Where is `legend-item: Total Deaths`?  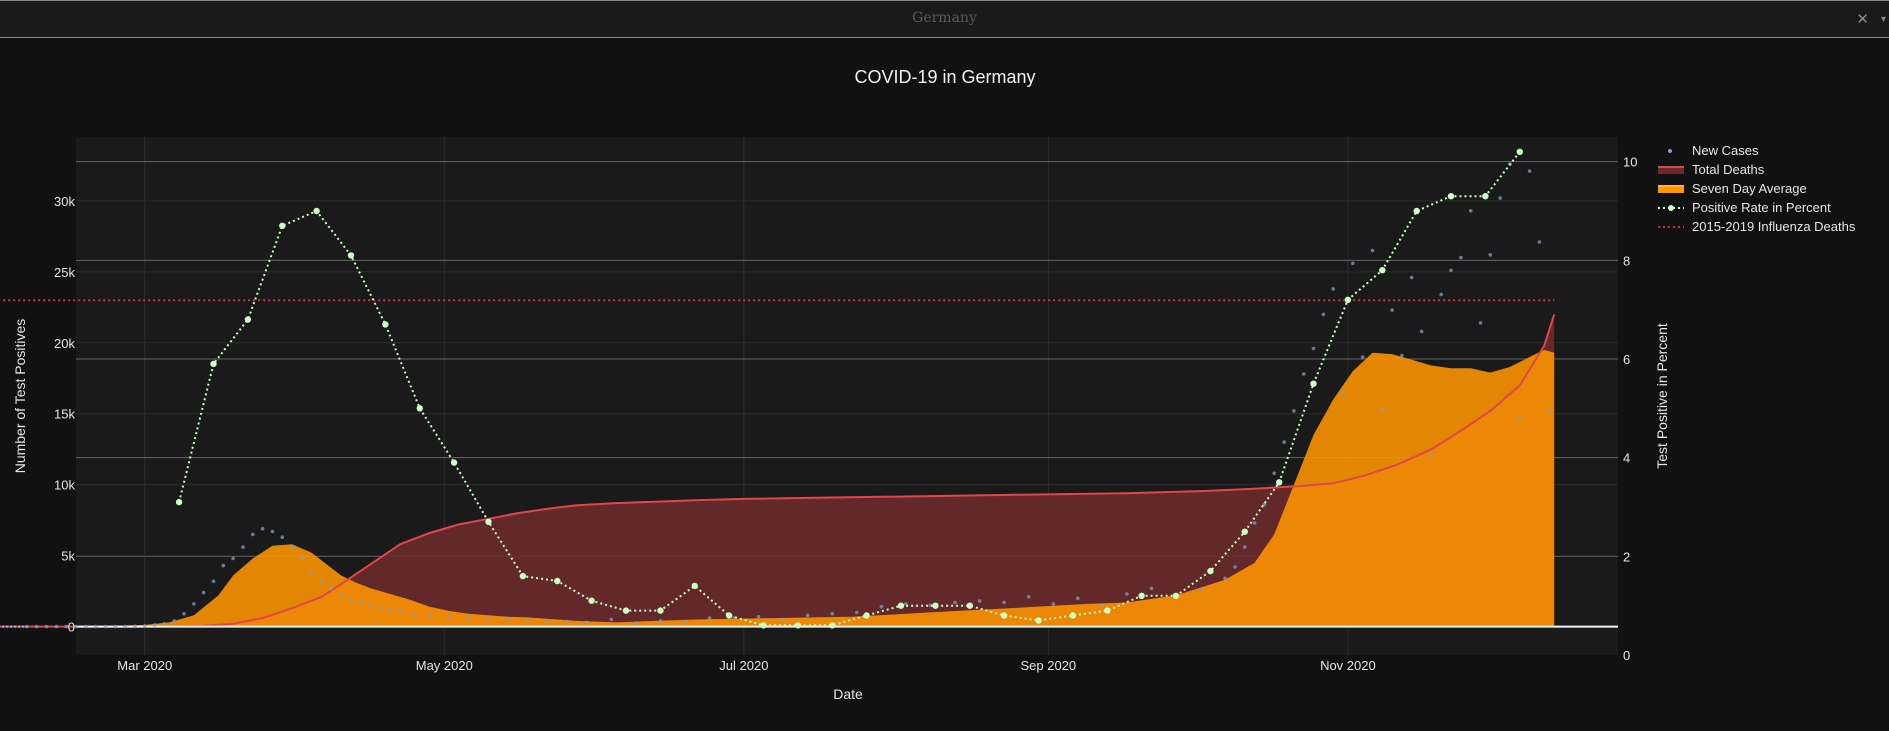 legend-item: Total Deaths is located at coordinates (1711, 169).